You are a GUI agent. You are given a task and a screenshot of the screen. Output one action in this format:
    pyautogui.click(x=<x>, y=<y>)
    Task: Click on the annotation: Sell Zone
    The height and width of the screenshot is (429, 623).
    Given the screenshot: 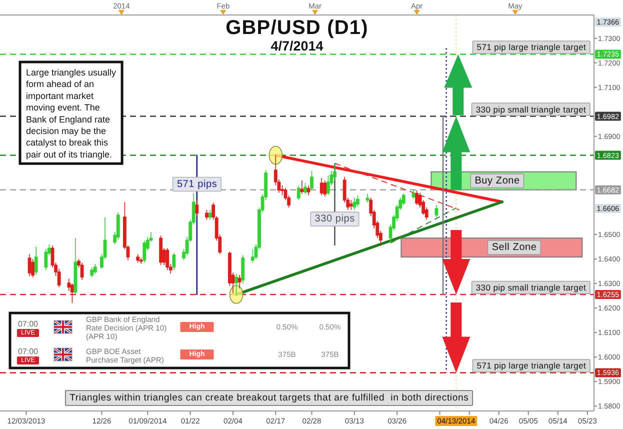 What is the action you would take?
    pyautogui.click(x=514, y=248)
    